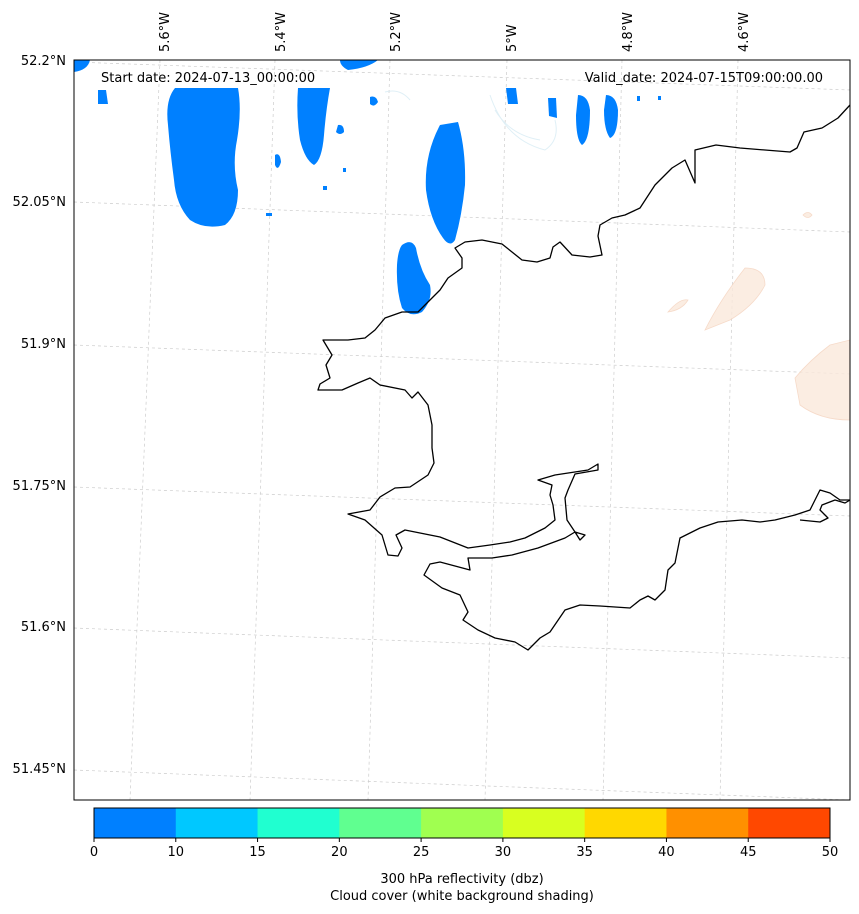 This screenshot has height=914, width=859. Describe the element at coordinates (744, 32) in the screenshot. I see `lon-label-4-6w: 4.6°W` at that location.